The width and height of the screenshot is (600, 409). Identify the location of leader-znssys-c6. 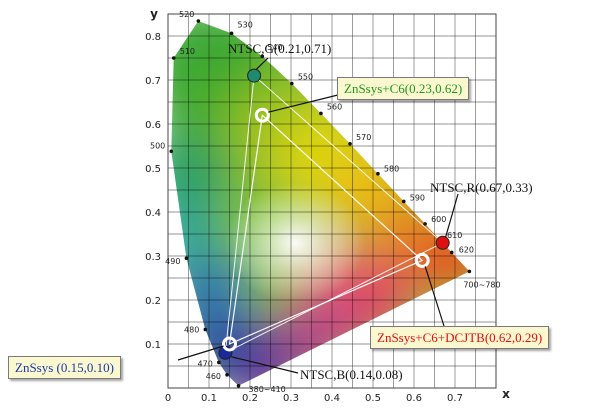
(309, 102).